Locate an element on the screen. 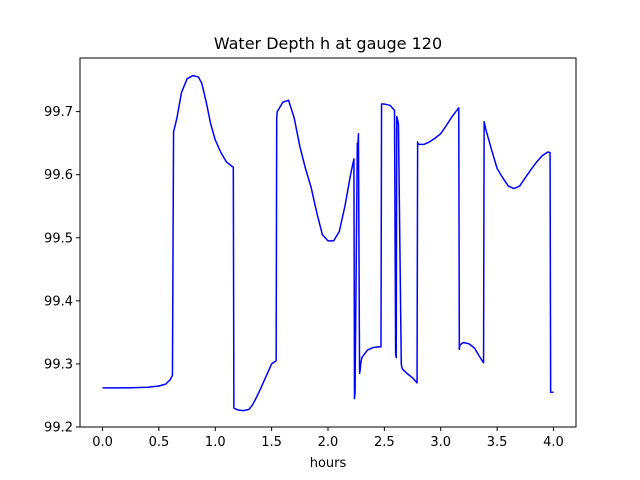 The height and width of the screenshot is (480, 640). y-tick-label: 99.3 is located at coordinates (58, 364).